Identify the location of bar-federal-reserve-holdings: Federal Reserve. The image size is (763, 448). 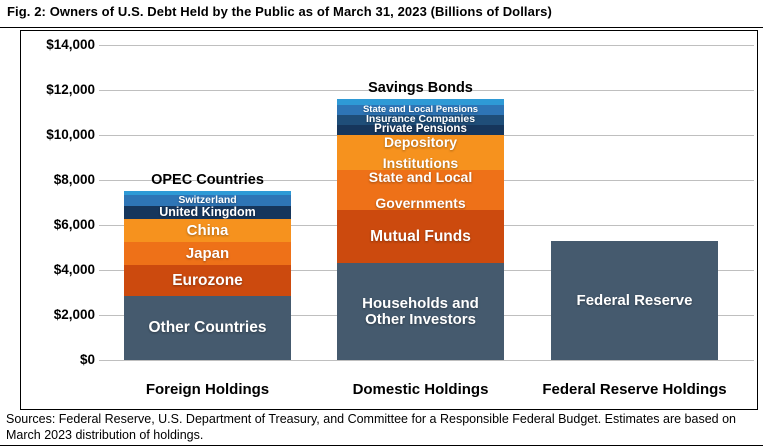
(634, 300).